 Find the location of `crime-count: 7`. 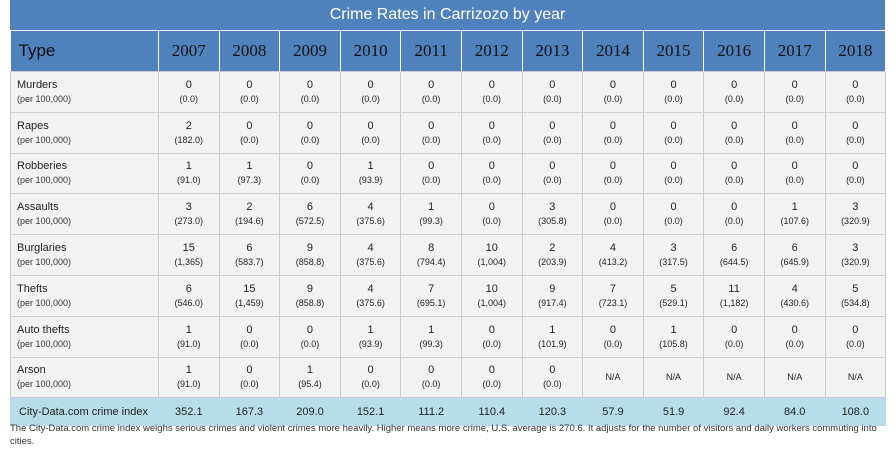

crime-count: 7 is located at coordinates (613, 288).